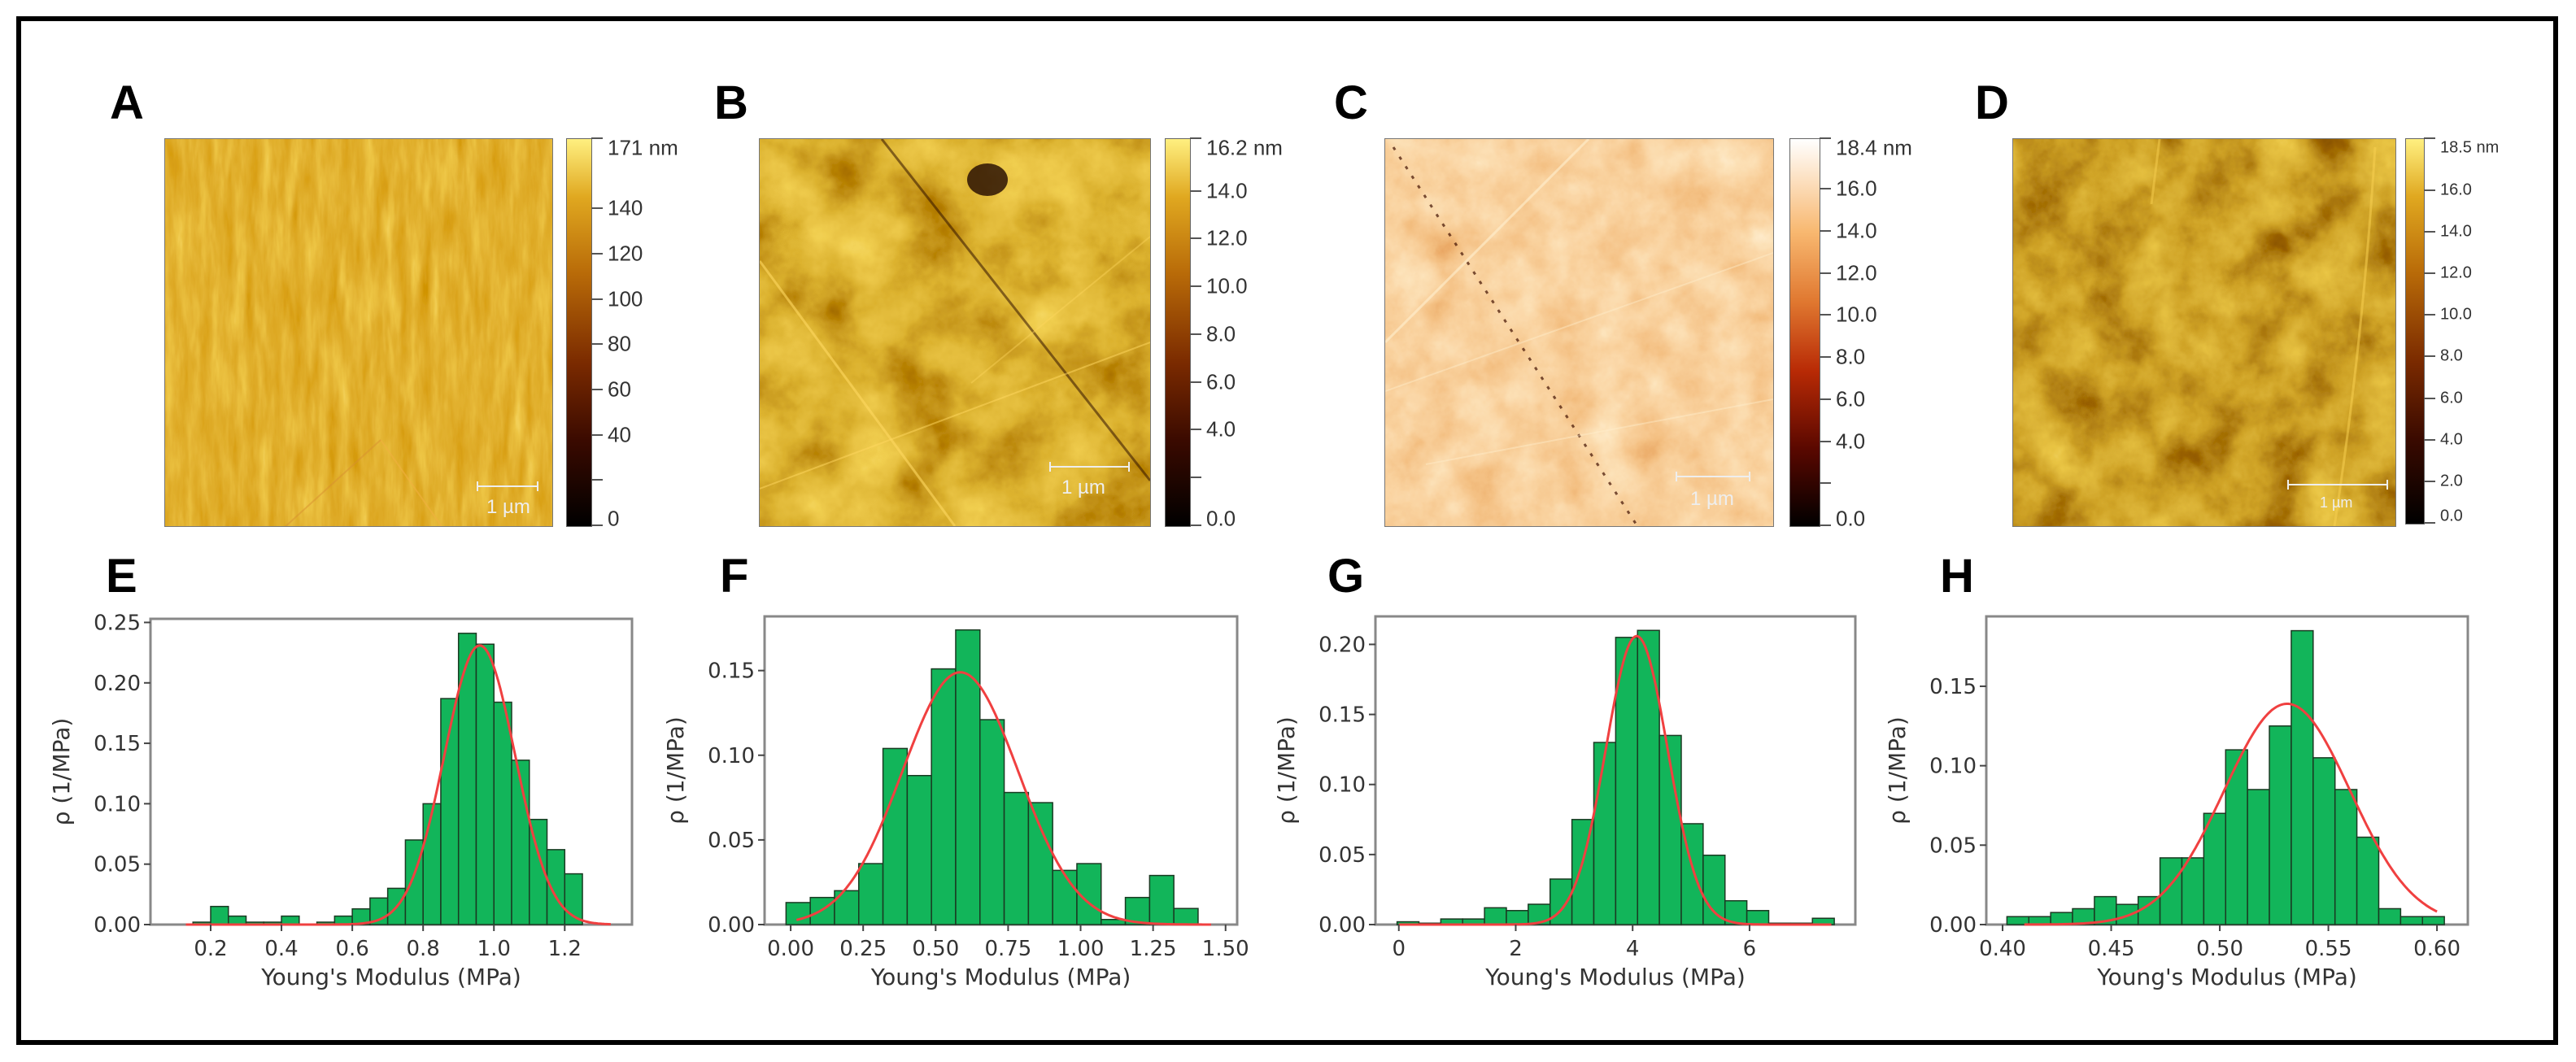 This screenshot has height=1062, width=2576. Describe the element at coordinates (1244, 147) in the screenshot. I see `colorbar-tick-label: 16.2 nm` at that location.